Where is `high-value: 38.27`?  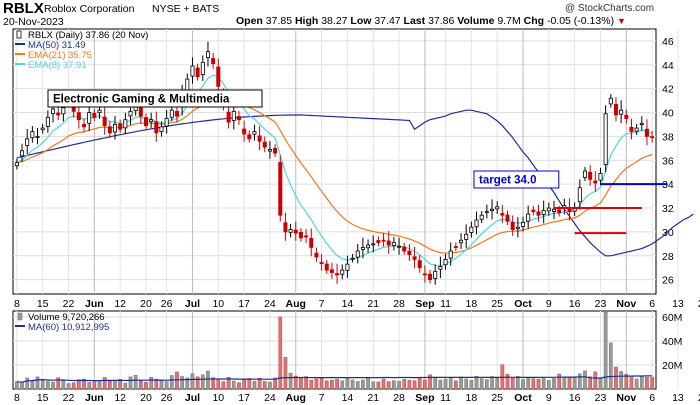
high-value: 38.27 is located at coordinates (334, 21).